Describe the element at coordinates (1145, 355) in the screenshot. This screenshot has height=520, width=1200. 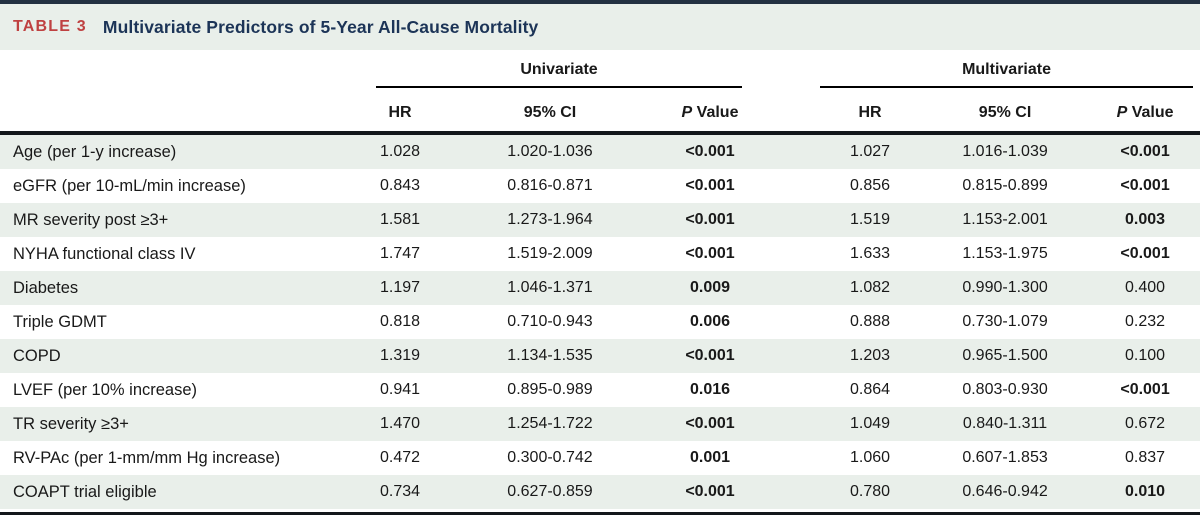
I see `multi-p-cell: 0.100` at that location.